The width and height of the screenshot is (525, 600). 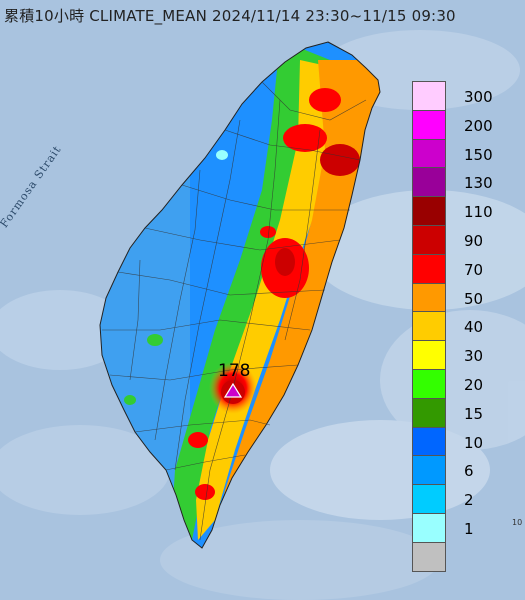 What do you see at coordinates (233, 390) in the screenshot?
I see `triangle-icon` at bounding box center [233, 390].